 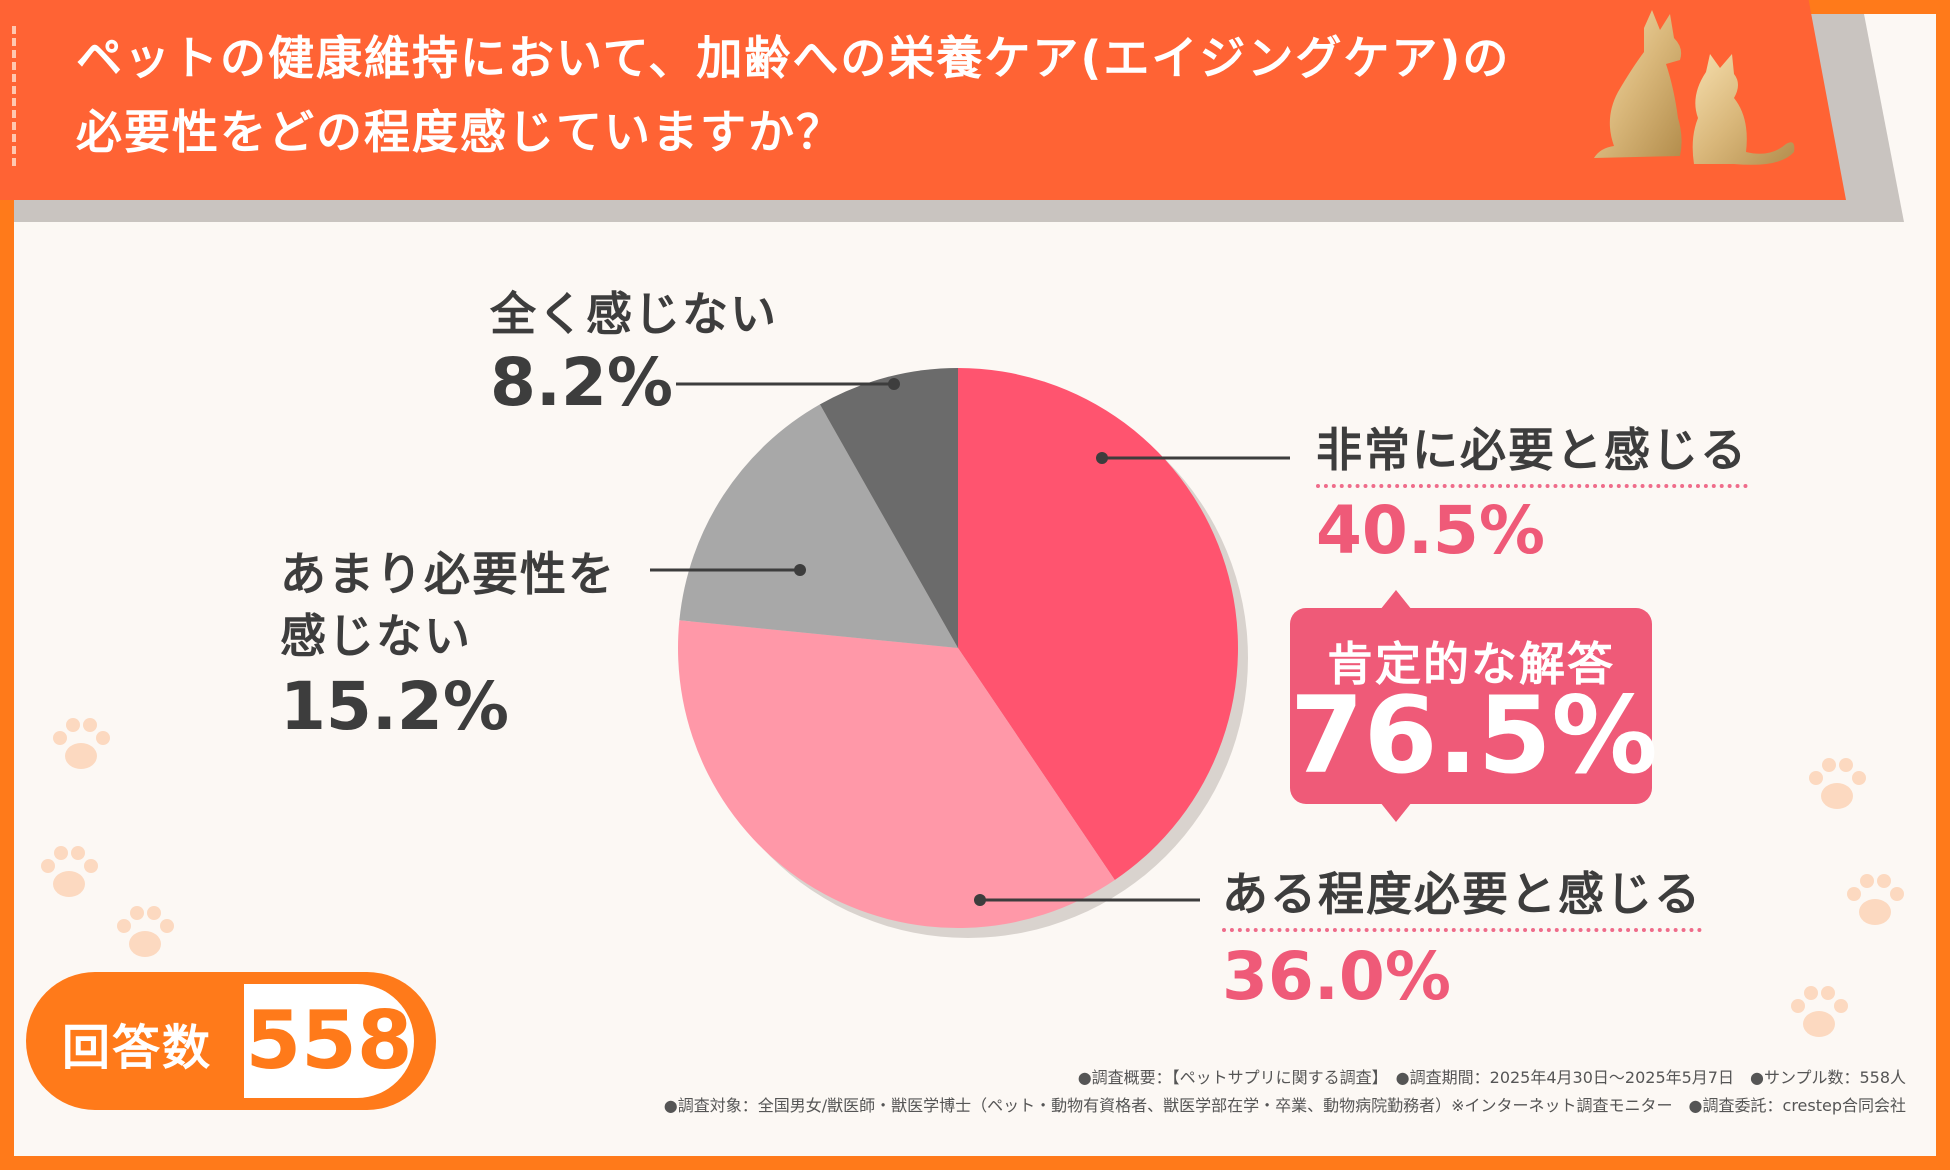 What do you see at coordinates (394, 706) in the screenshot?
I see `slice-value-not-very-necessary: 15.2%` at bounding box center [394, 706].